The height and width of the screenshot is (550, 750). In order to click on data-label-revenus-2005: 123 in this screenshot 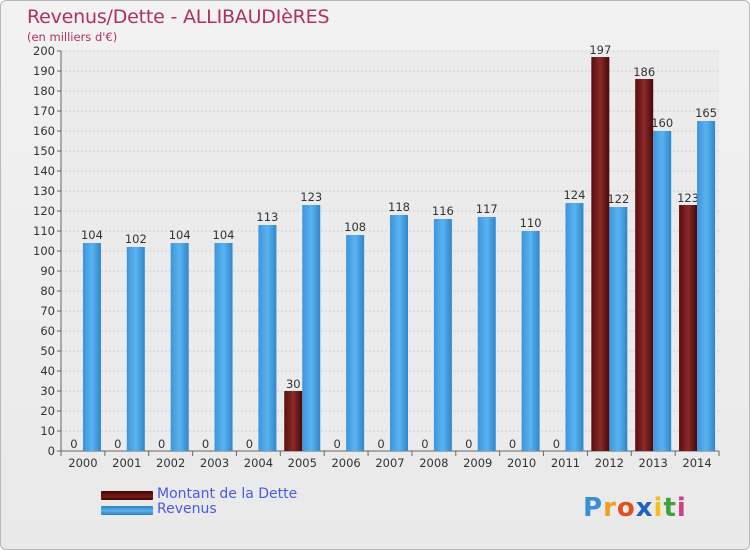, I will do `click(311, 197)`.